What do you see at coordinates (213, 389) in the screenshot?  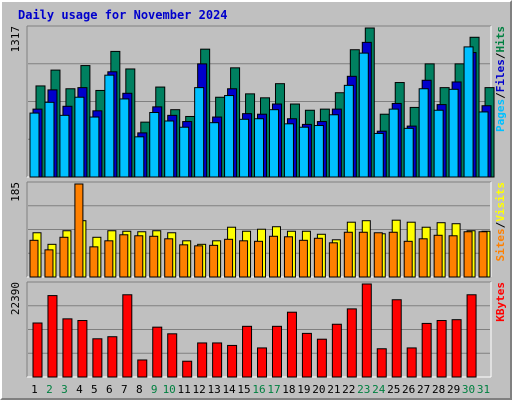 I see `x-label-day-13: 13` at bounding box center [213, 389].